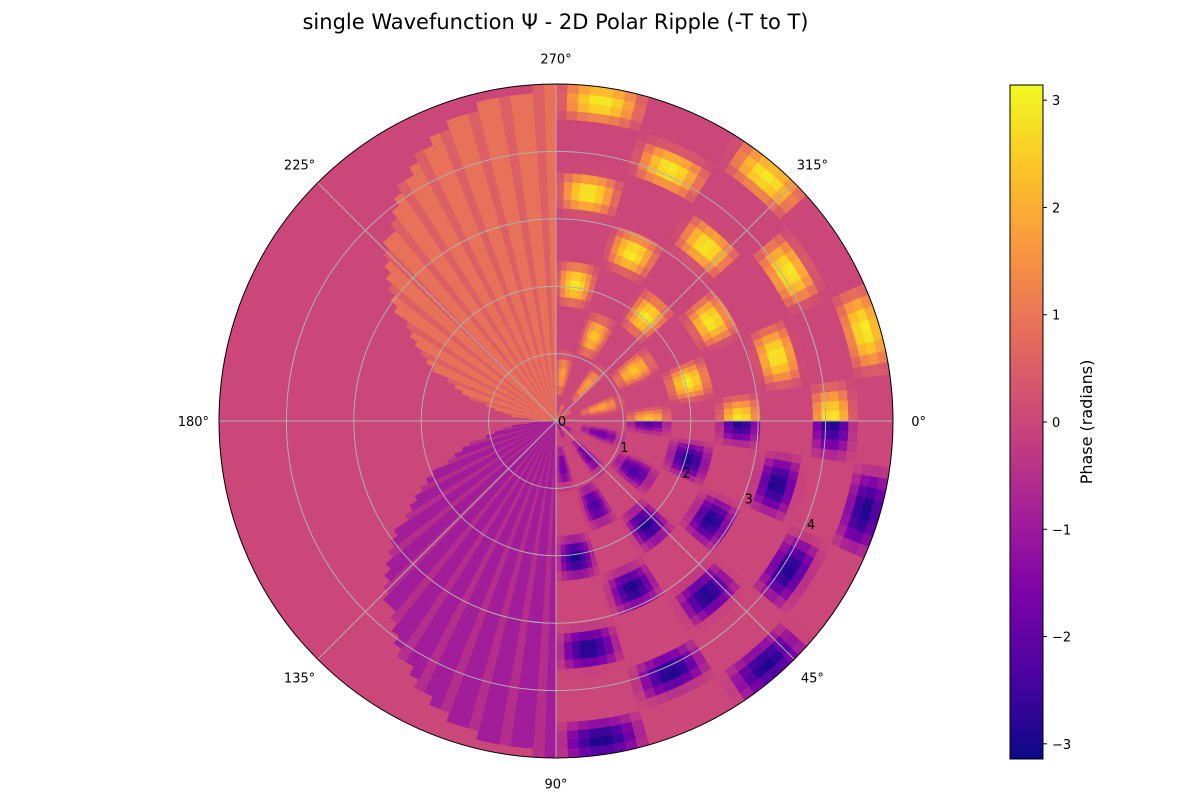  I want to click on colorbar-gradient, so click(1026, 422).